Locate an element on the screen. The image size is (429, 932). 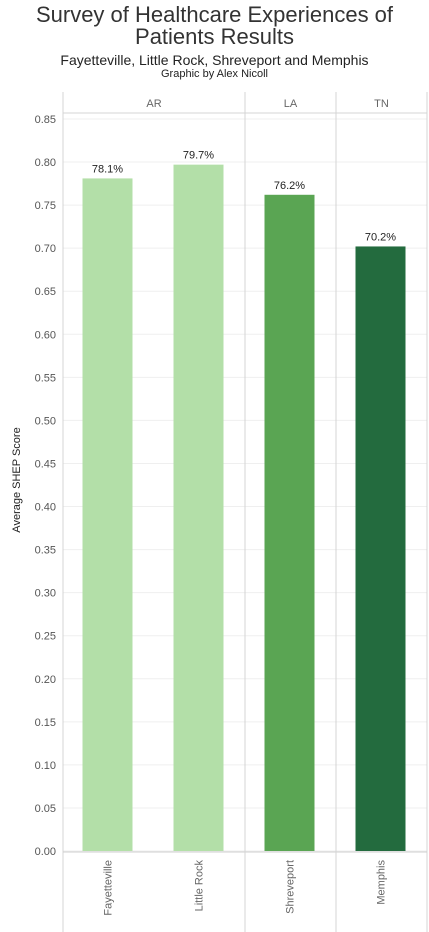
y-tick-label: 0.45 is located at coordinates (45, 464).